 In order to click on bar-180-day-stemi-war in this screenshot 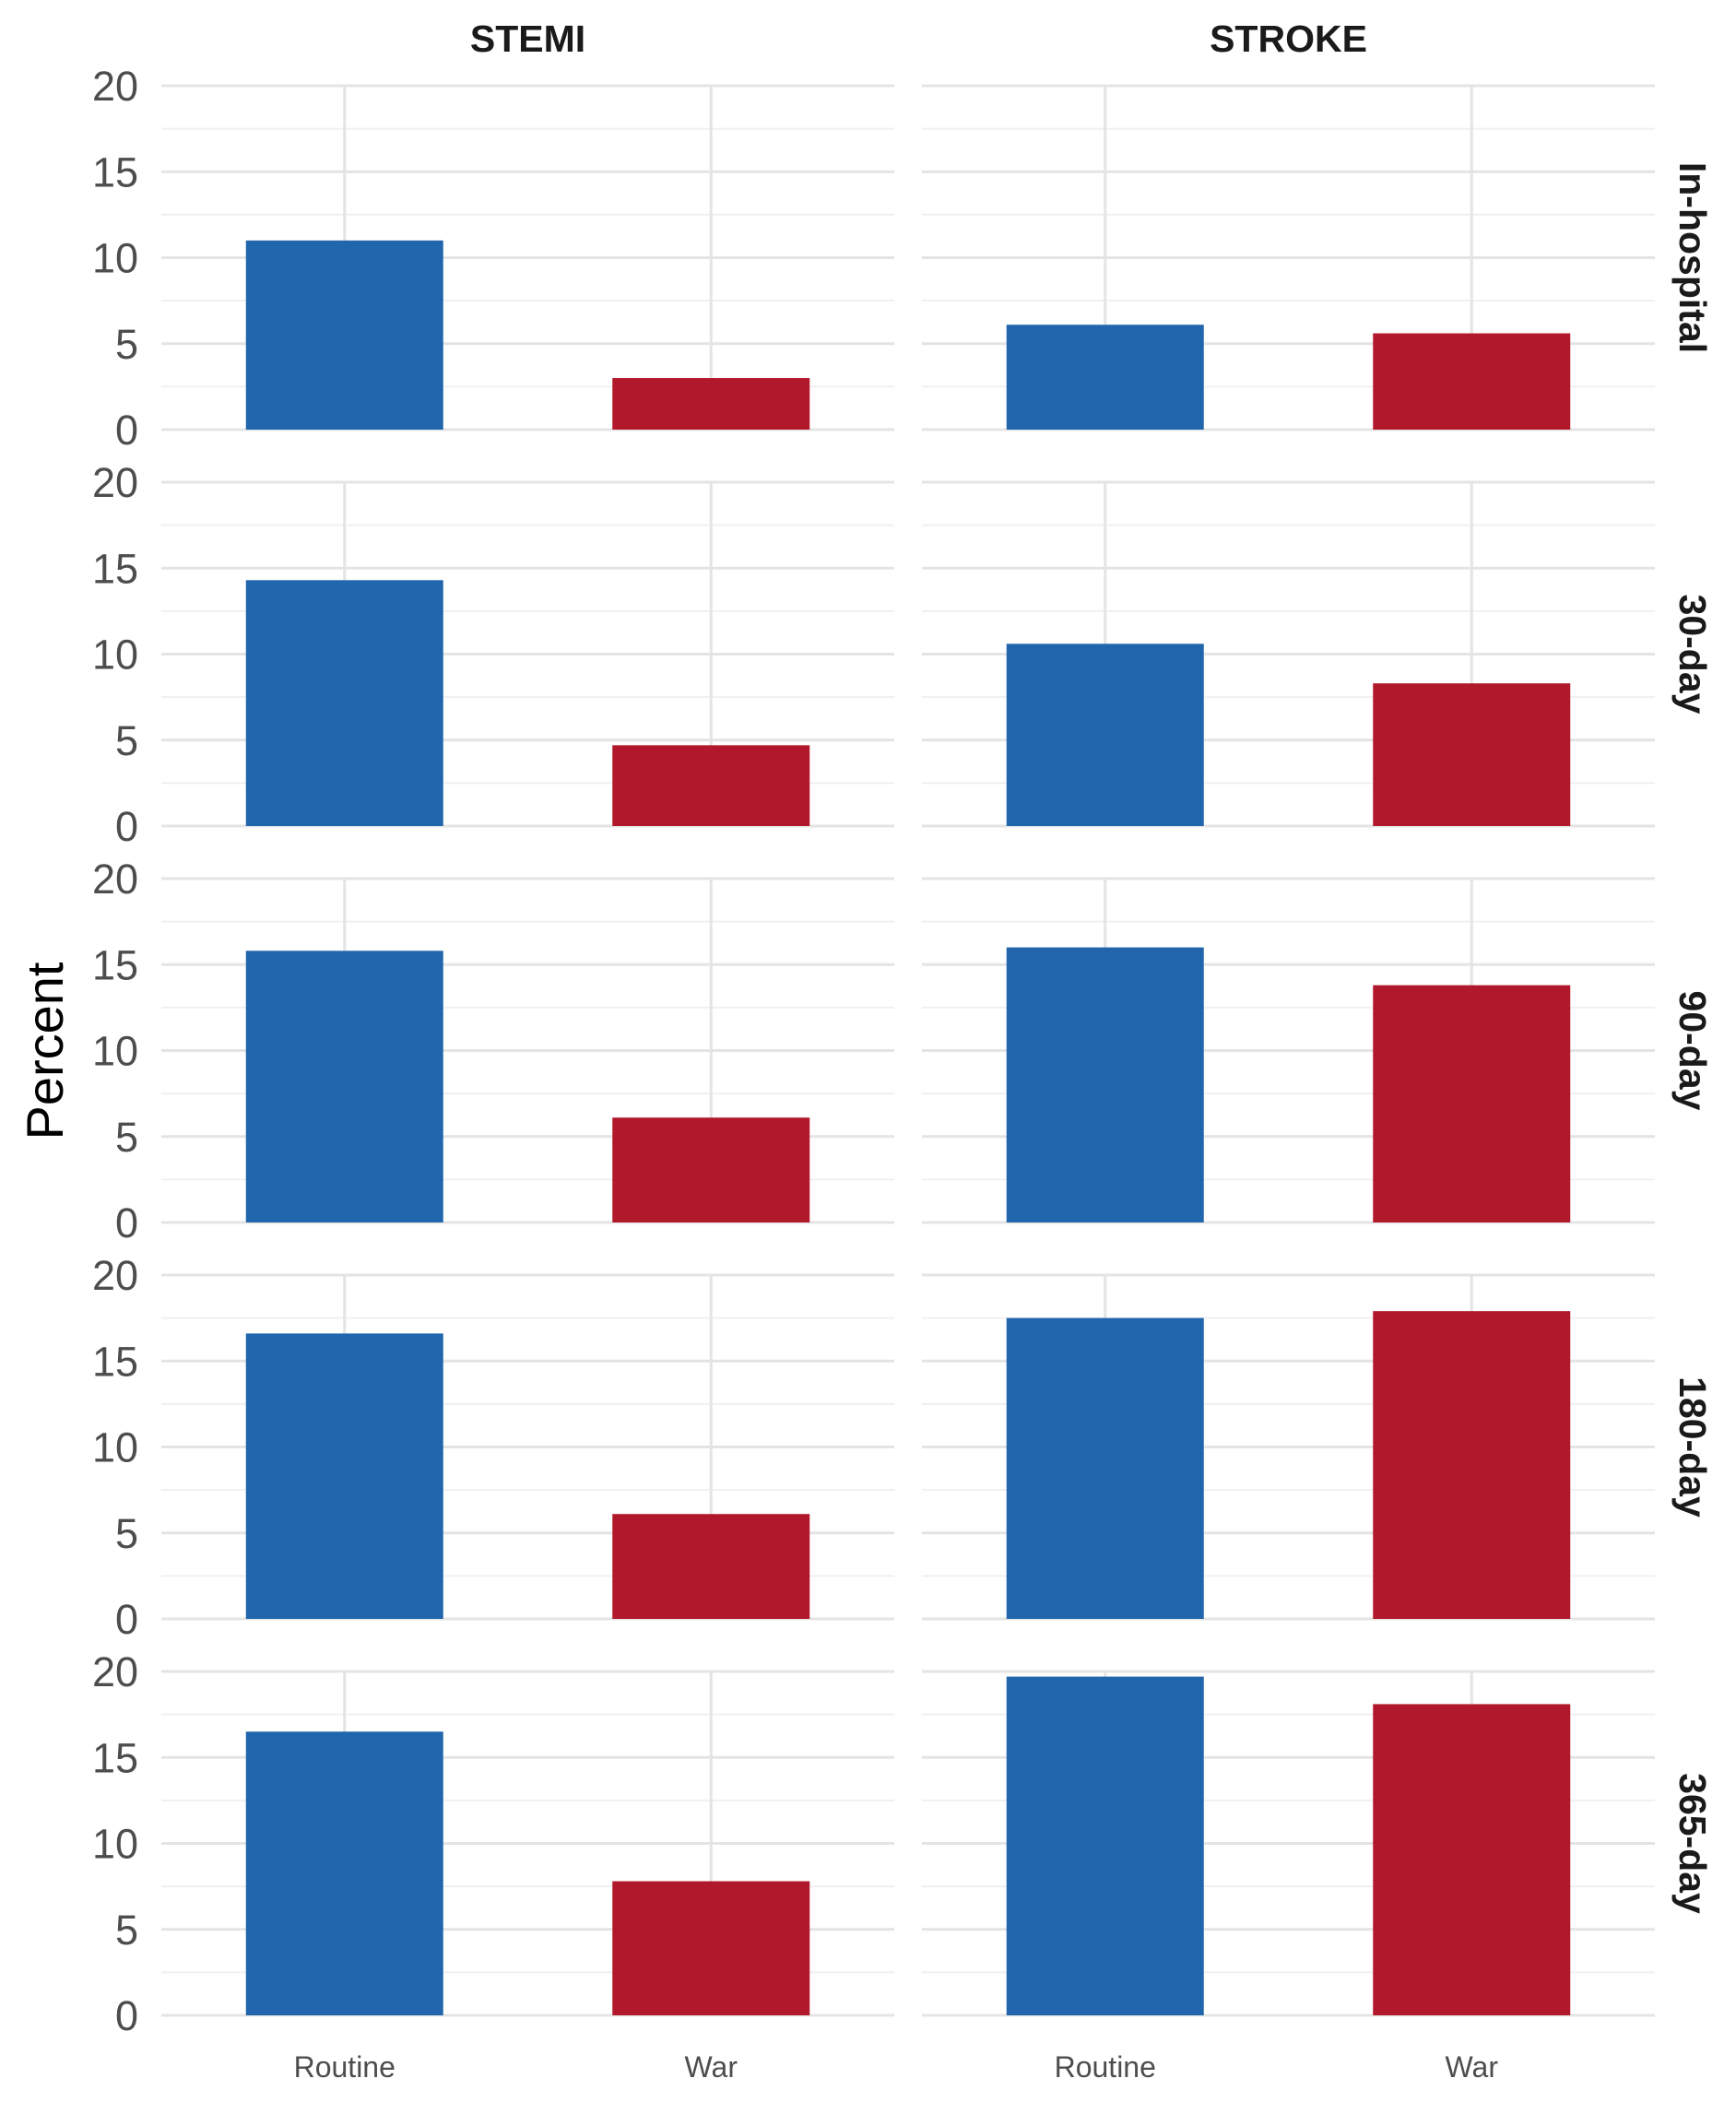, I will do `click(711, 1566)`.